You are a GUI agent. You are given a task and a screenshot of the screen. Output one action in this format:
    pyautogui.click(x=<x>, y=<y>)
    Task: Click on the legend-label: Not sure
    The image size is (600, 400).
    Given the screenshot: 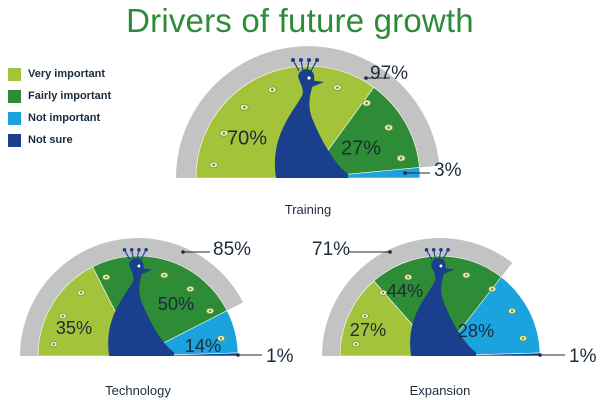 What is the action you would take?
    pyautogui.click(x=50, y=140)
    